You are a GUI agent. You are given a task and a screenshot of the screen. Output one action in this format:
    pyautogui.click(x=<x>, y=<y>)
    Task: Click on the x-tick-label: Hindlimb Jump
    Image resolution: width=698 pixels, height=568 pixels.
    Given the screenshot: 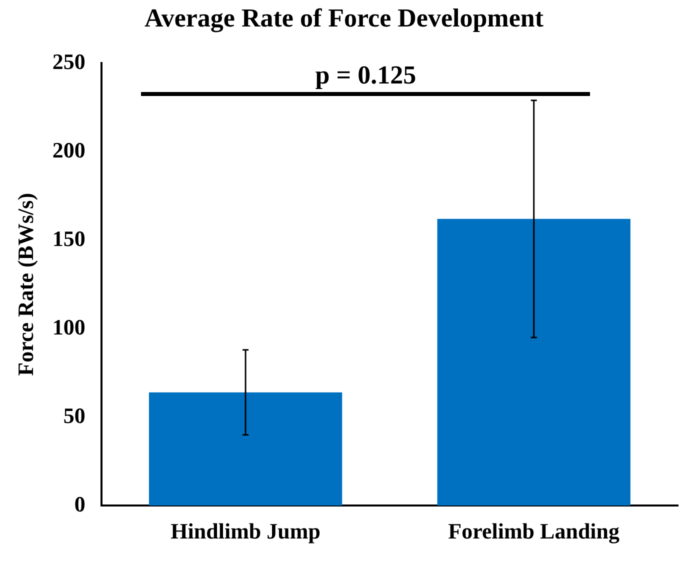 What is the action you would take?
    pyautogui.click(x=245, y=531)
    